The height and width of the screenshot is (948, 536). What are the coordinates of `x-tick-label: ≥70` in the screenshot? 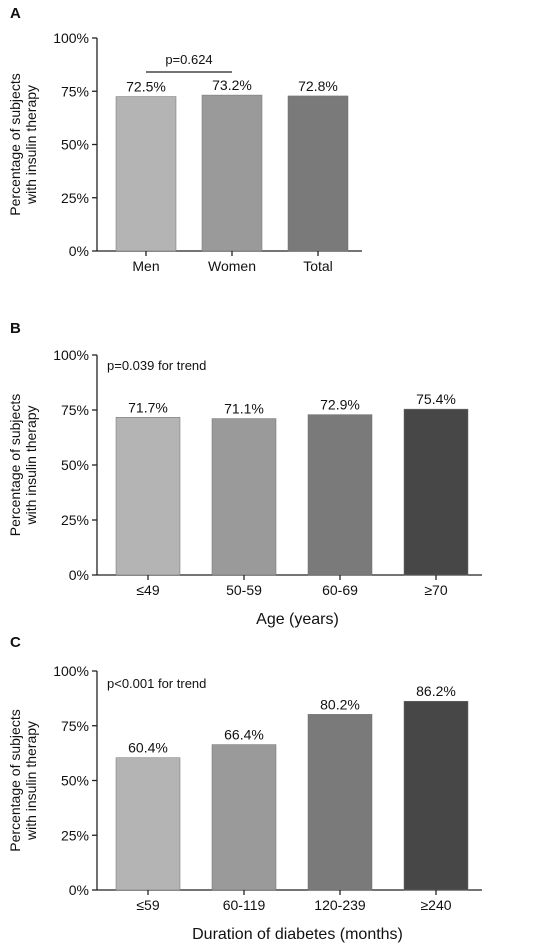 It's located at (435, 590).